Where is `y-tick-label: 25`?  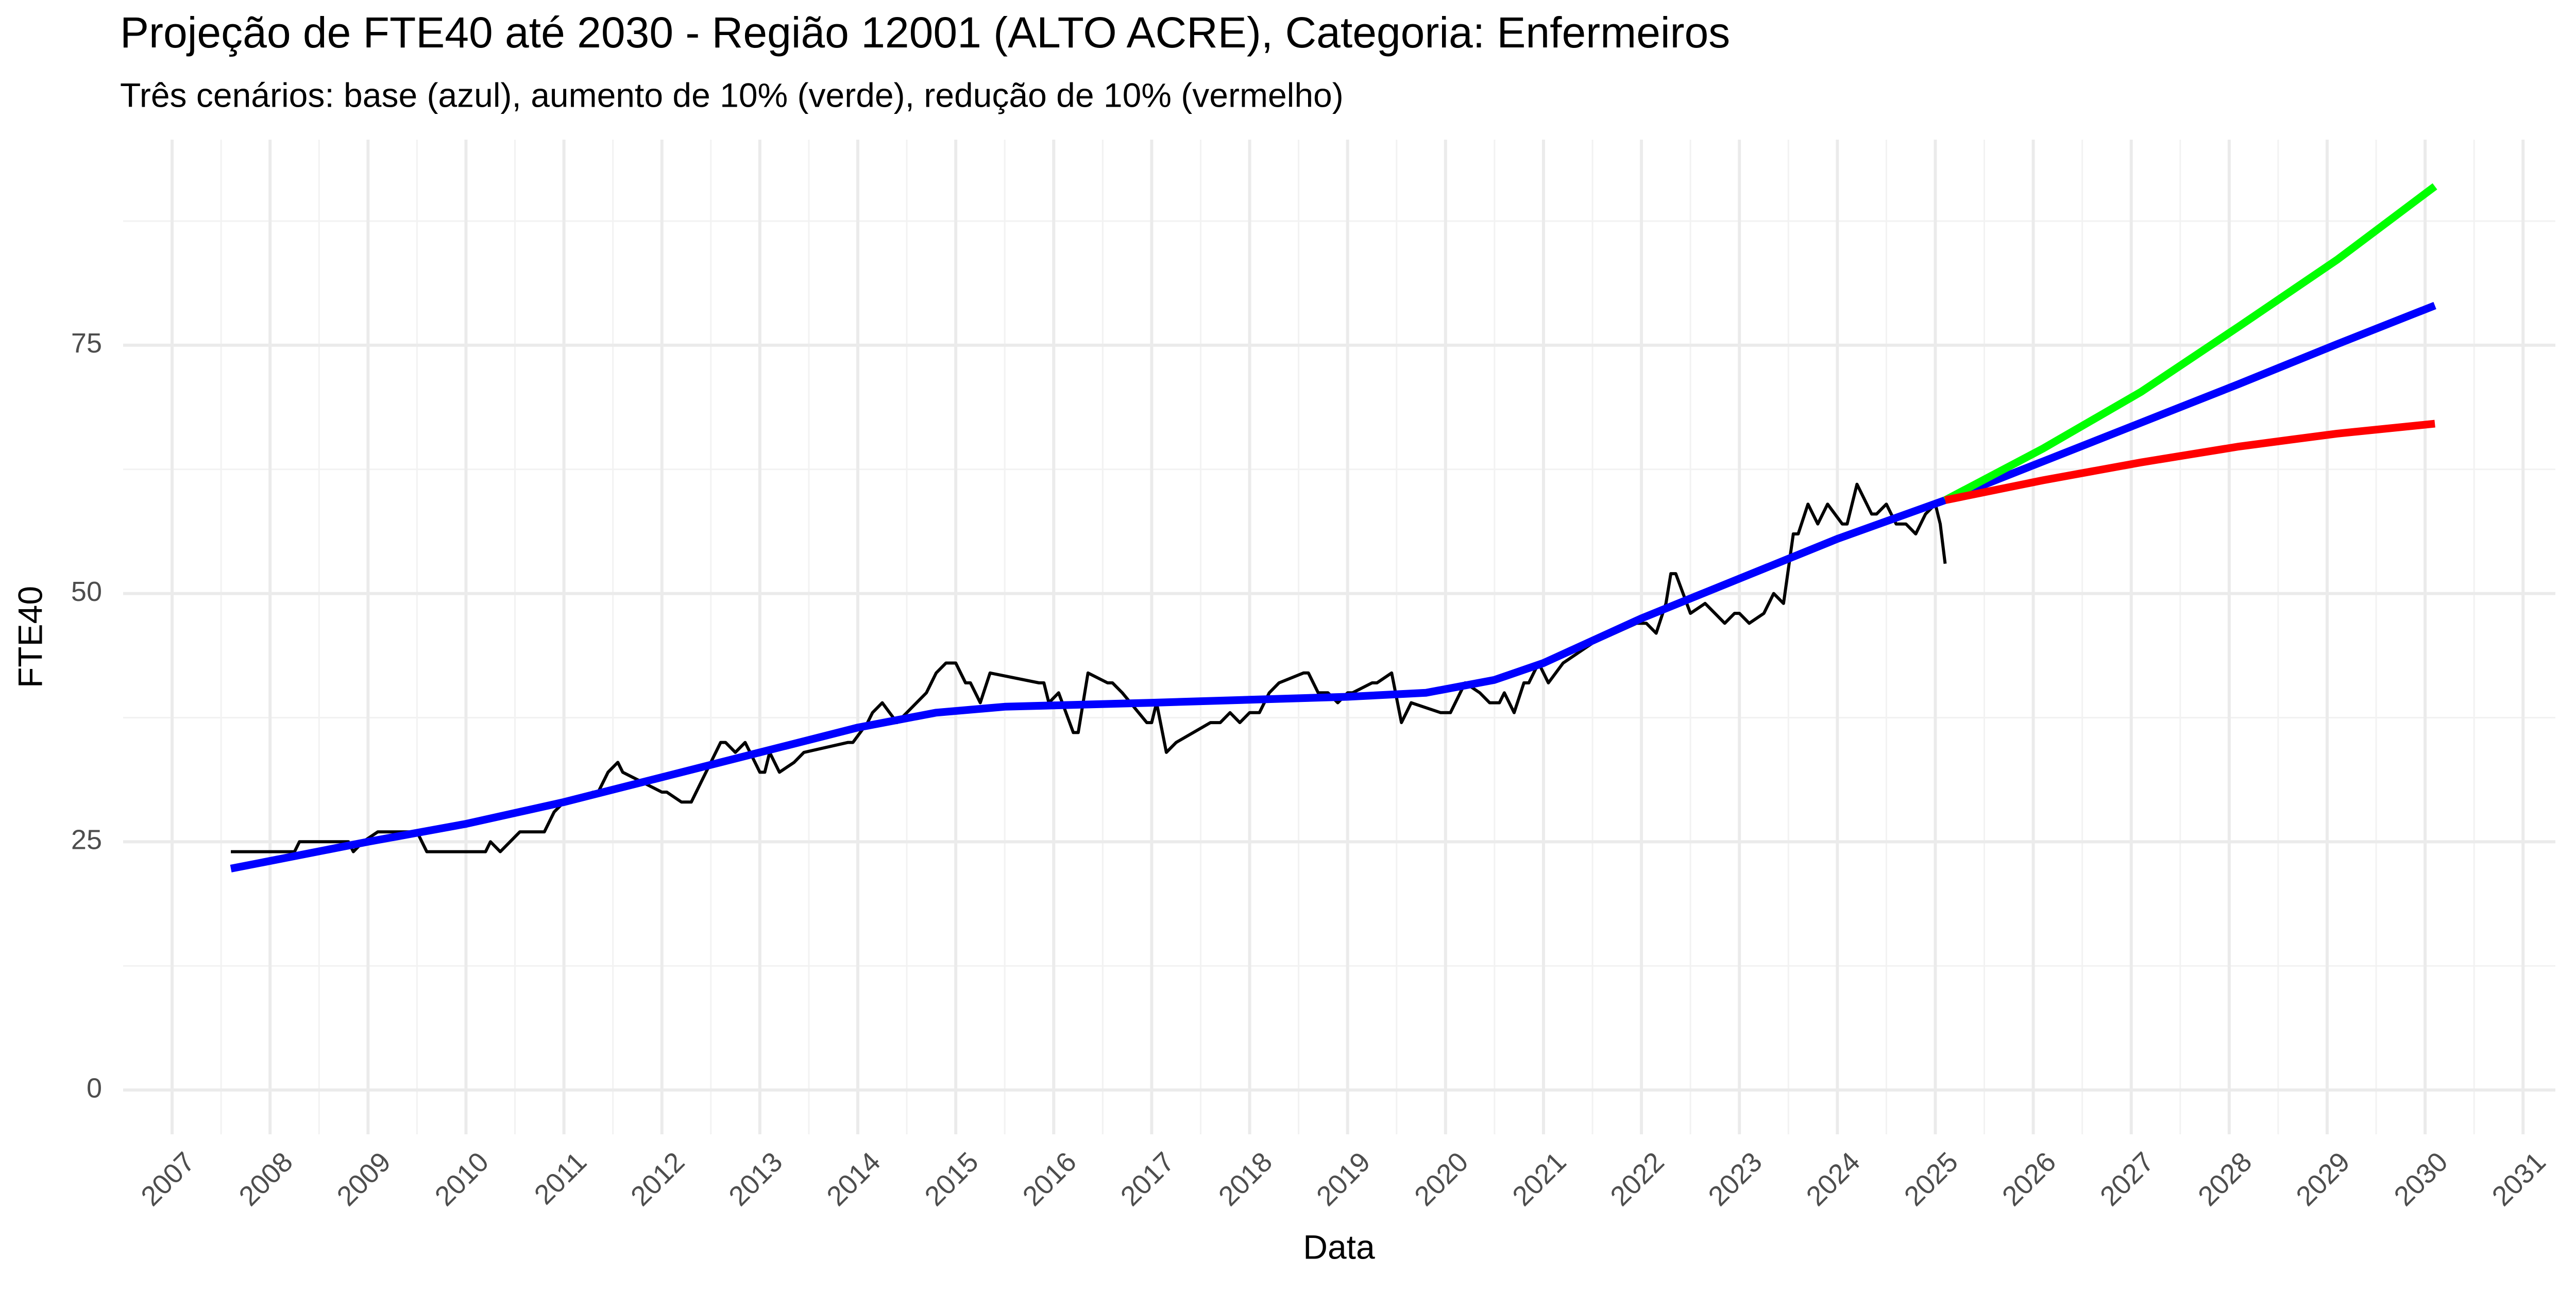
y-tick-label: 25 is located at coordinates (86, 840).